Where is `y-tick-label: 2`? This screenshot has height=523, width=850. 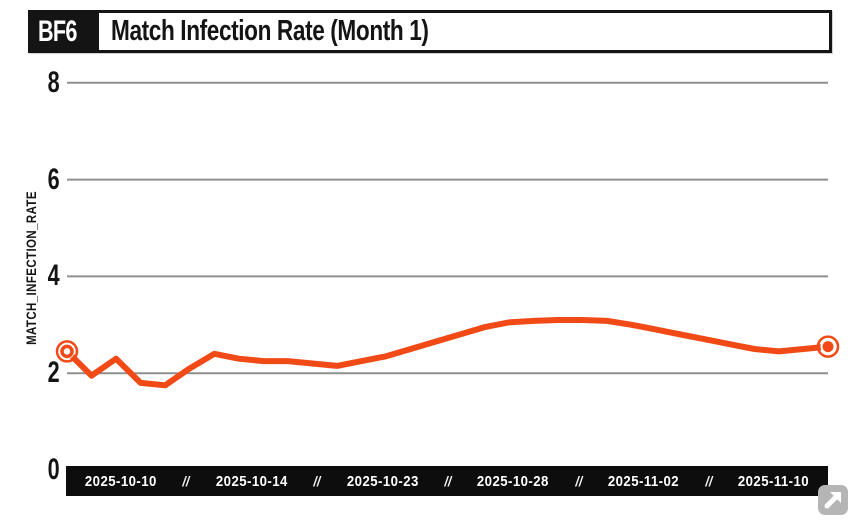
y-tick-label: 2 is located at coordinates (53, 373).